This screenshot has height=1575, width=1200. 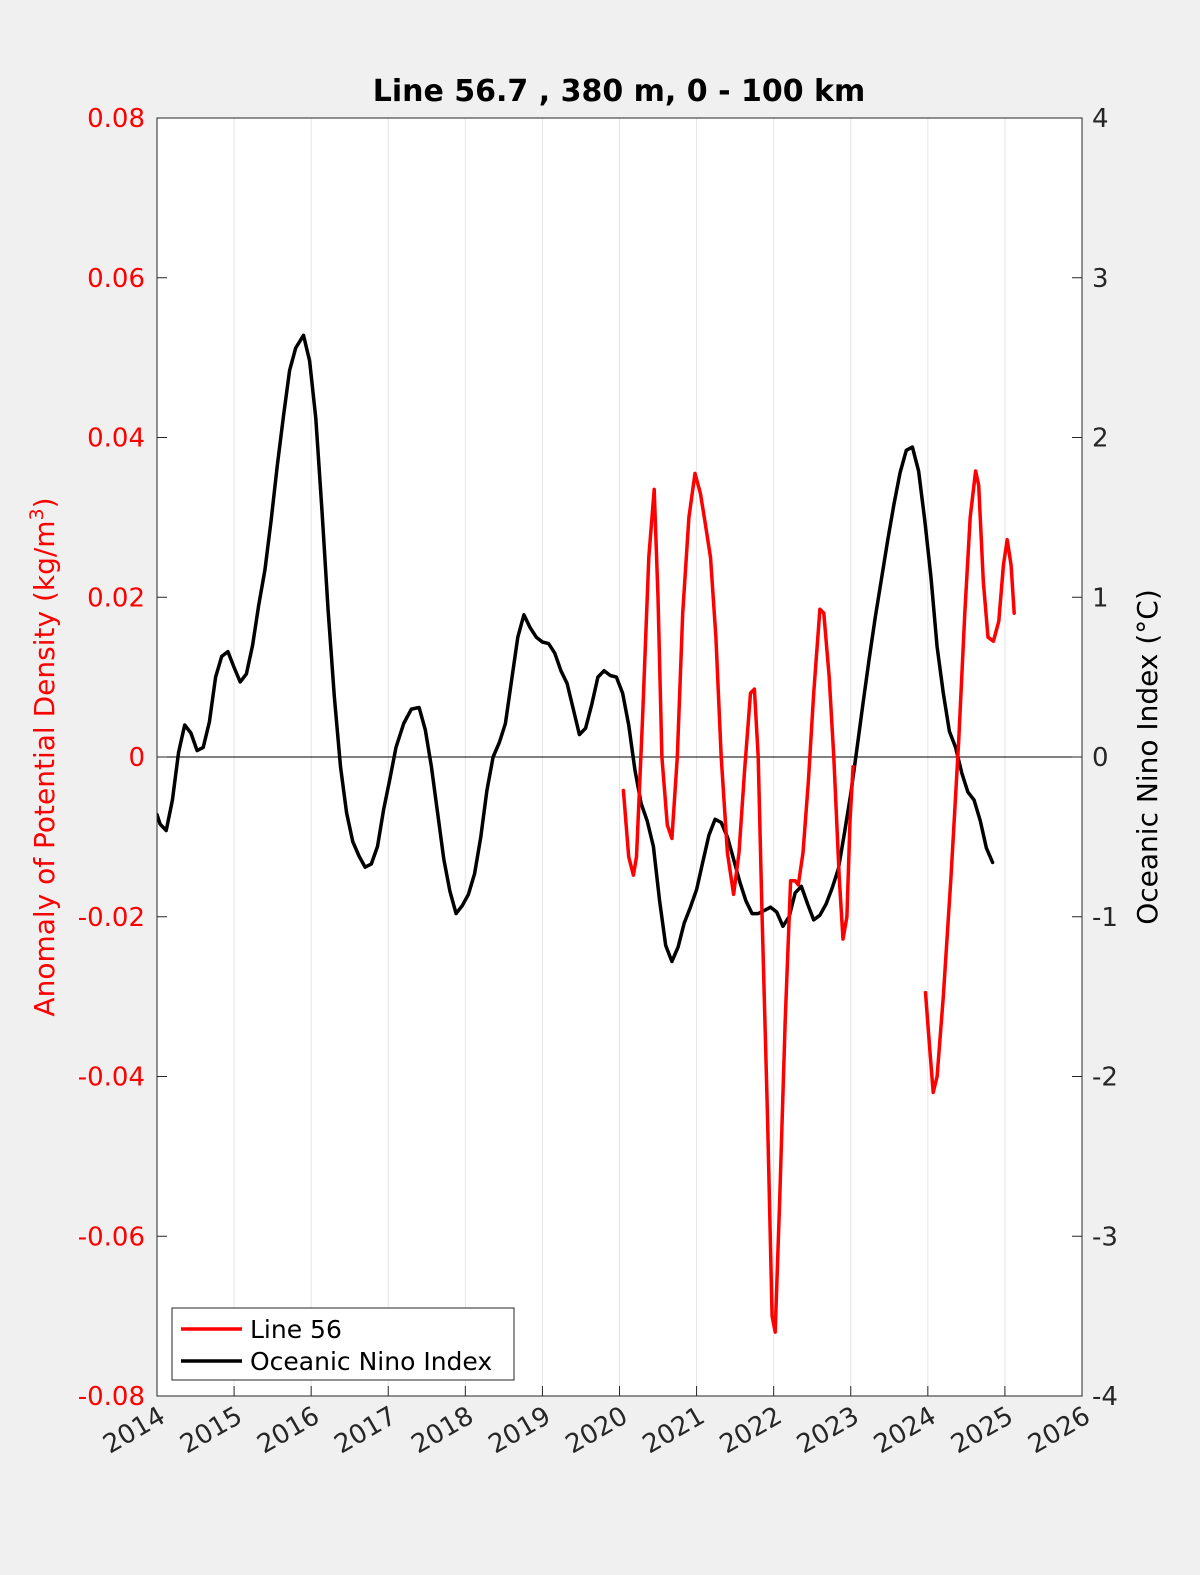 I want to click on y-left-tick-label-0.06: 0.06, so click(x=116, y=279).